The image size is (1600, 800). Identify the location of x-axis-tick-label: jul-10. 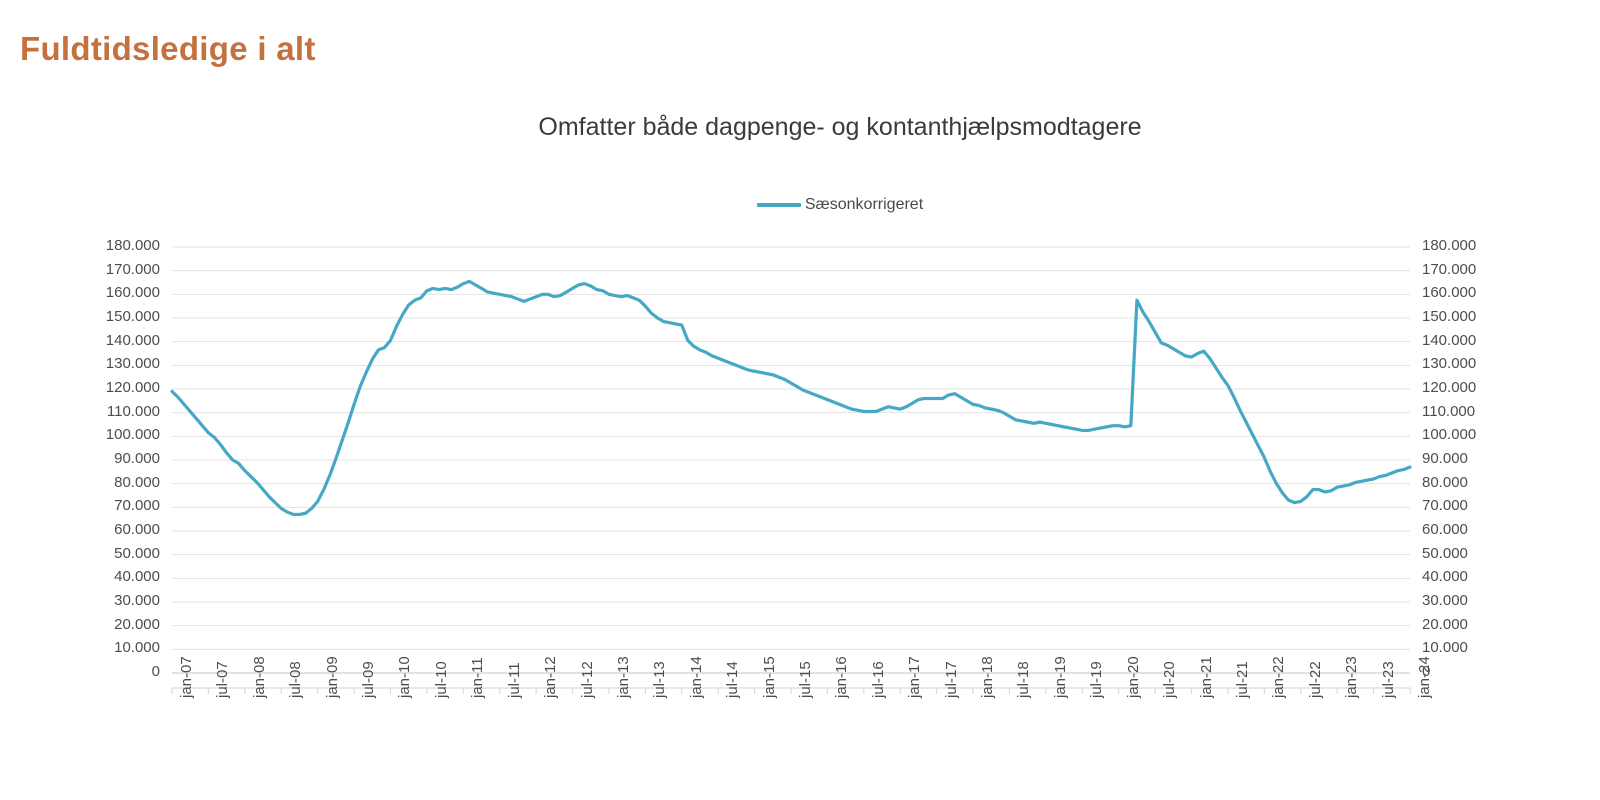
(441, 679).